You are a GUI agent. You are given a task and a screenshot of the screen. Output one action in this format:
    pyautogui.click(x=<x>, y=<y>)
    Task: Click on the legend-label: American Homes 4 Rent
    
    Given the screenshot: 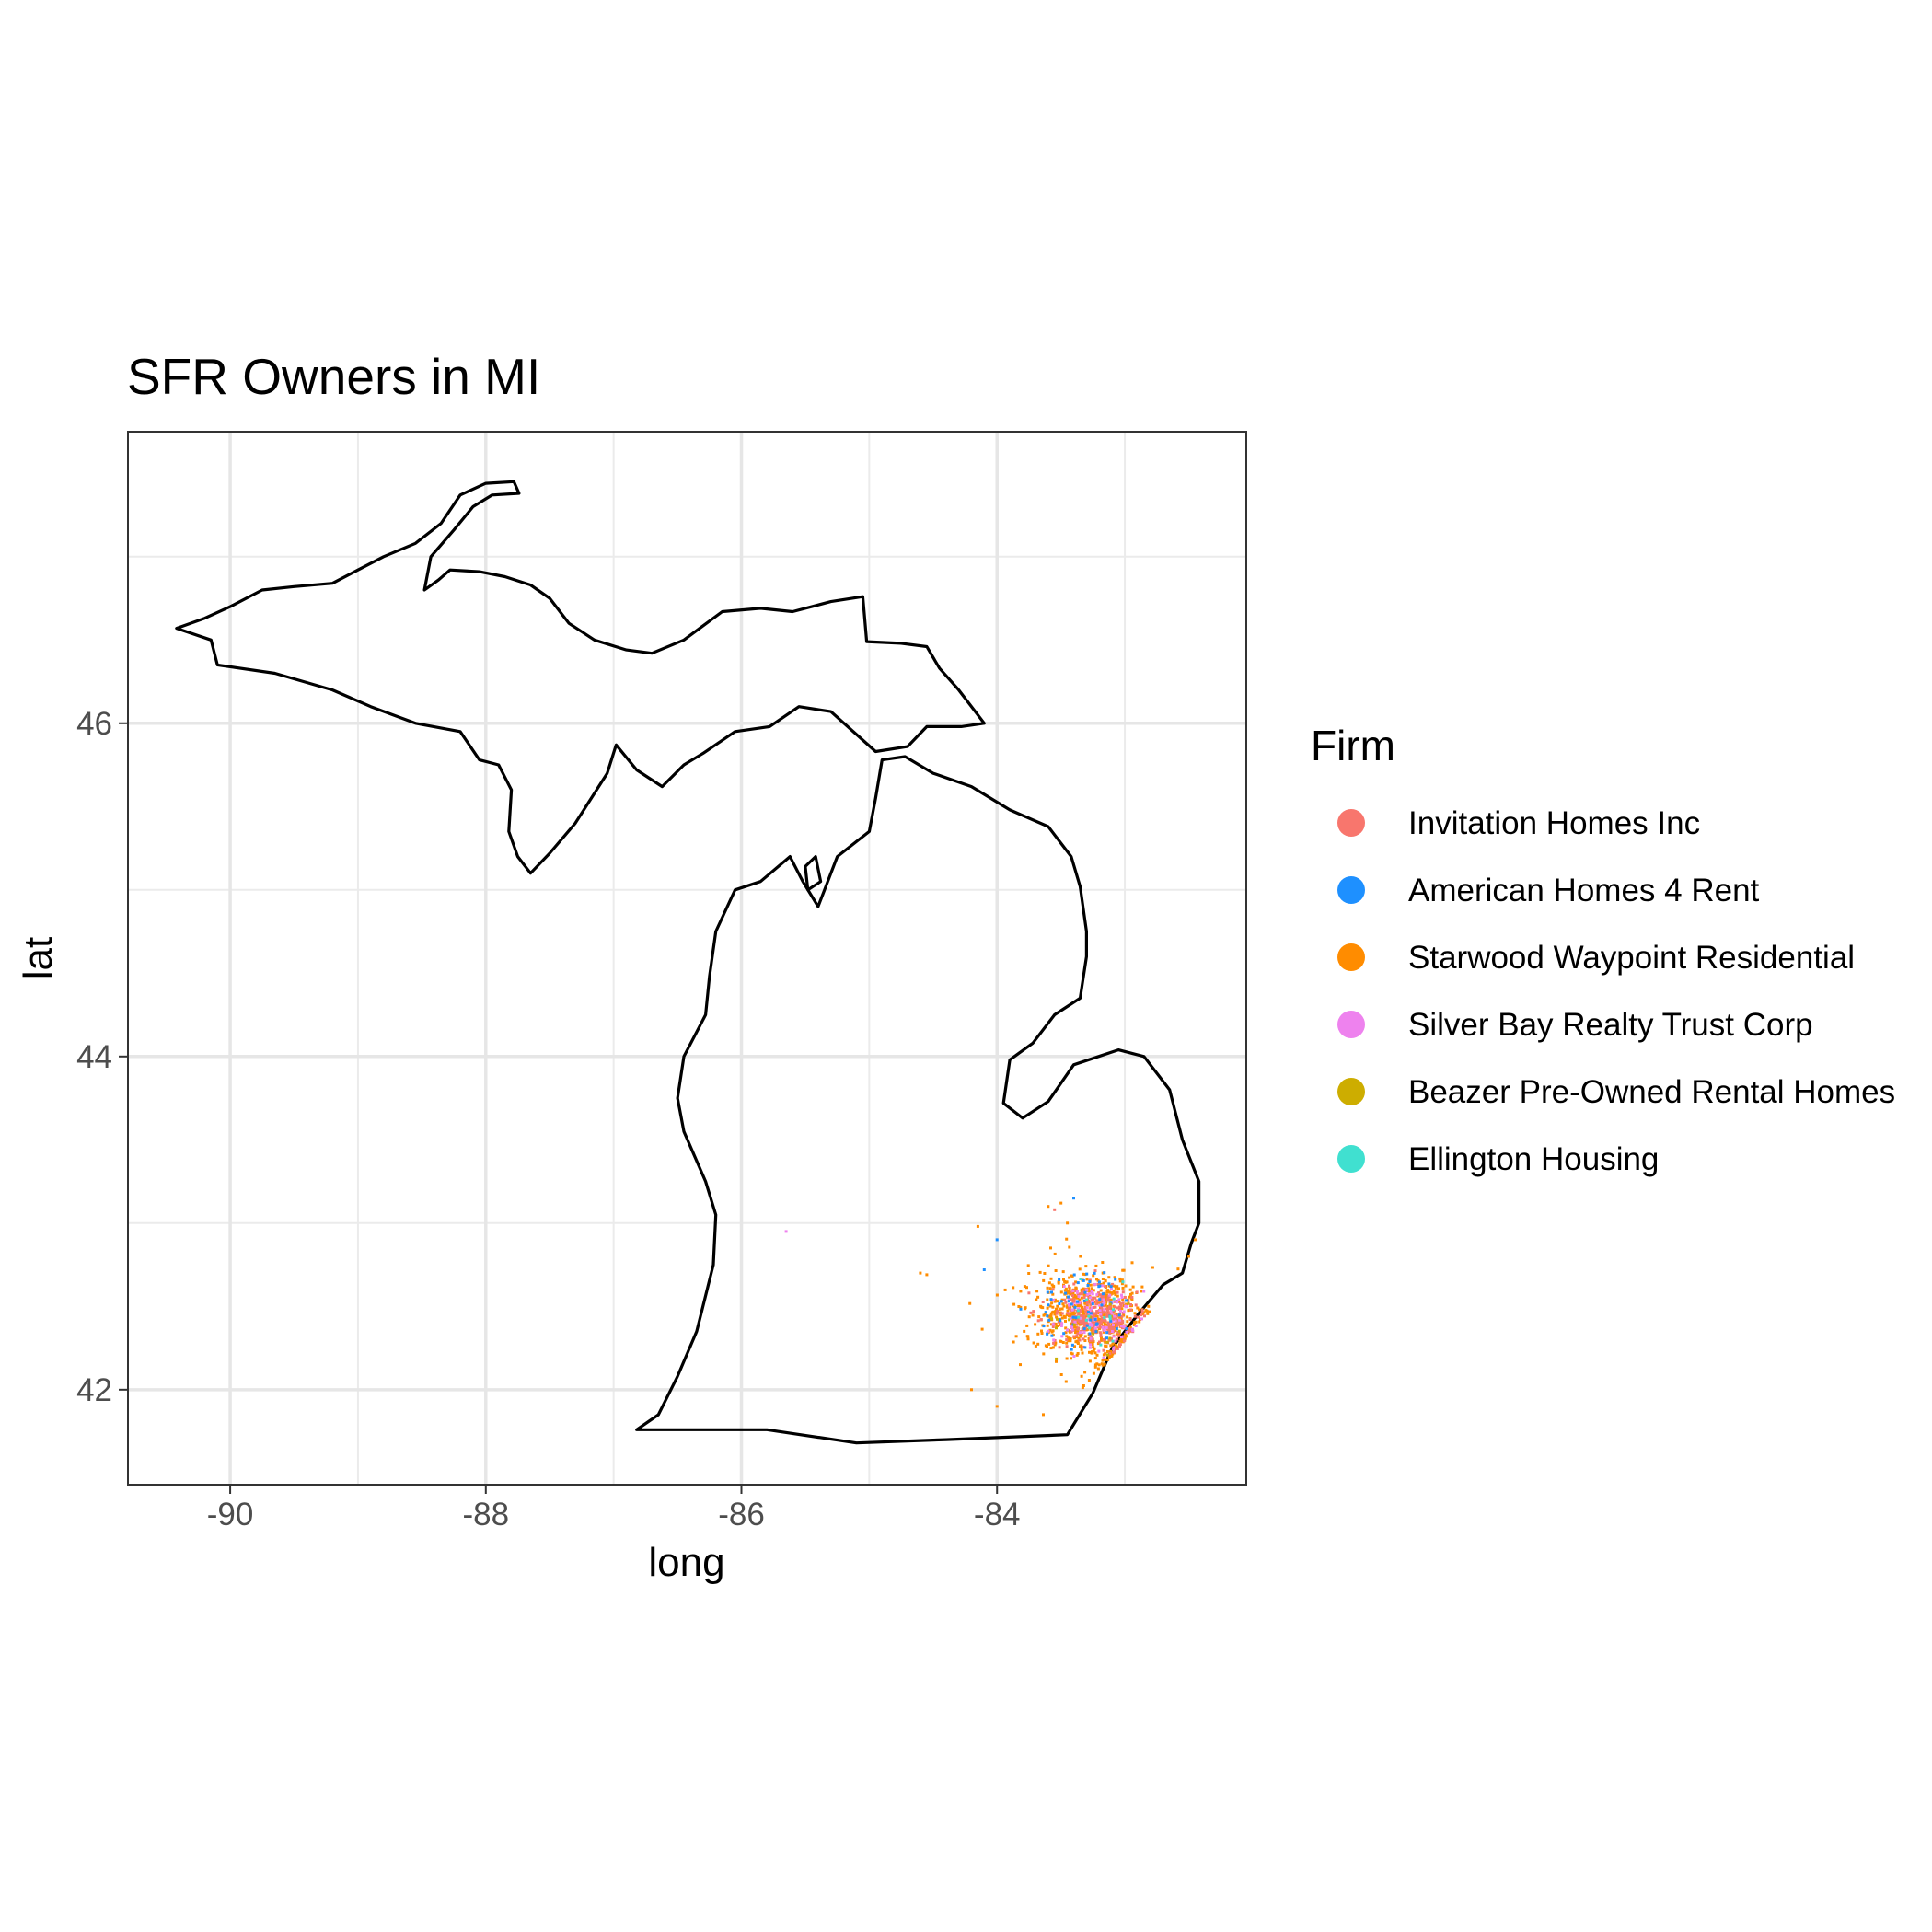 What is the action you would take?
    pyautogui.click(x=1584, y=891)
    